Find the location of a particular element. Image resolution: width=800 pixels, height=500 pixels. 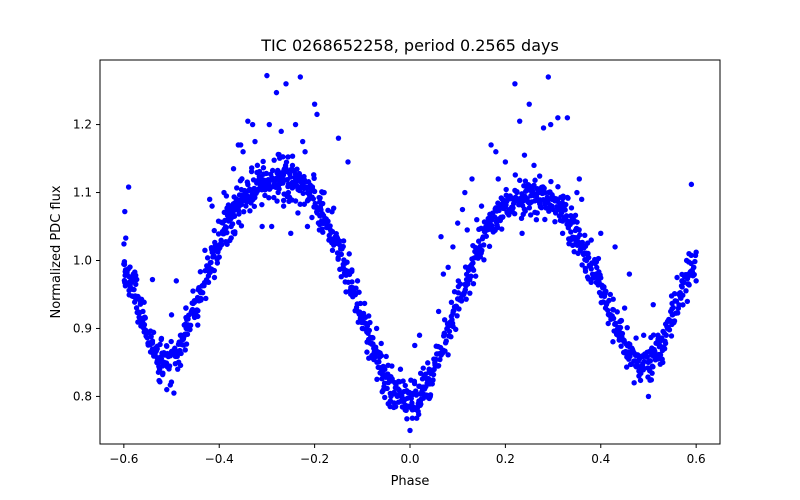

y-tick-label: 0.9 is located at coordinates (82, 328).